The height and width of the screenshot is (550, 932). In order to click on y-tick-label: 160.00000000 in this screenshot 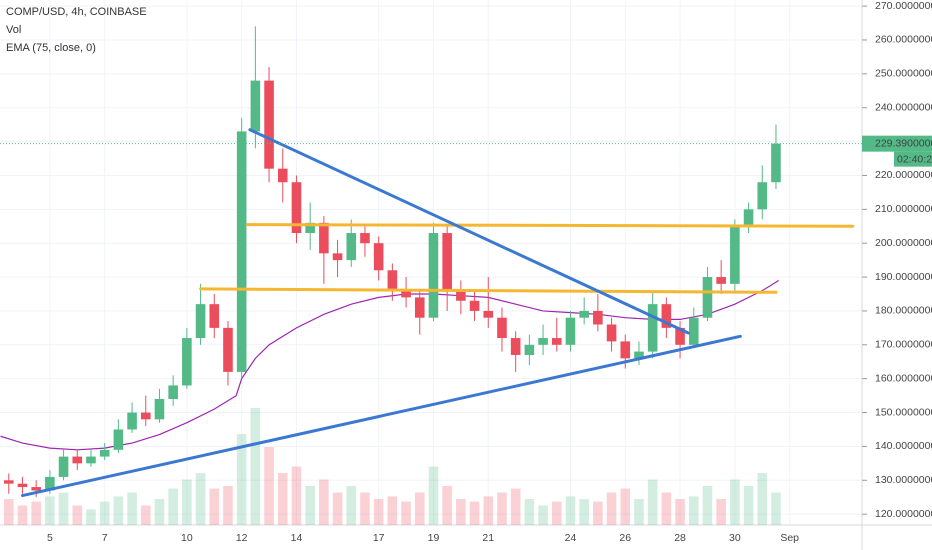, I will do `click(903, 378)`.